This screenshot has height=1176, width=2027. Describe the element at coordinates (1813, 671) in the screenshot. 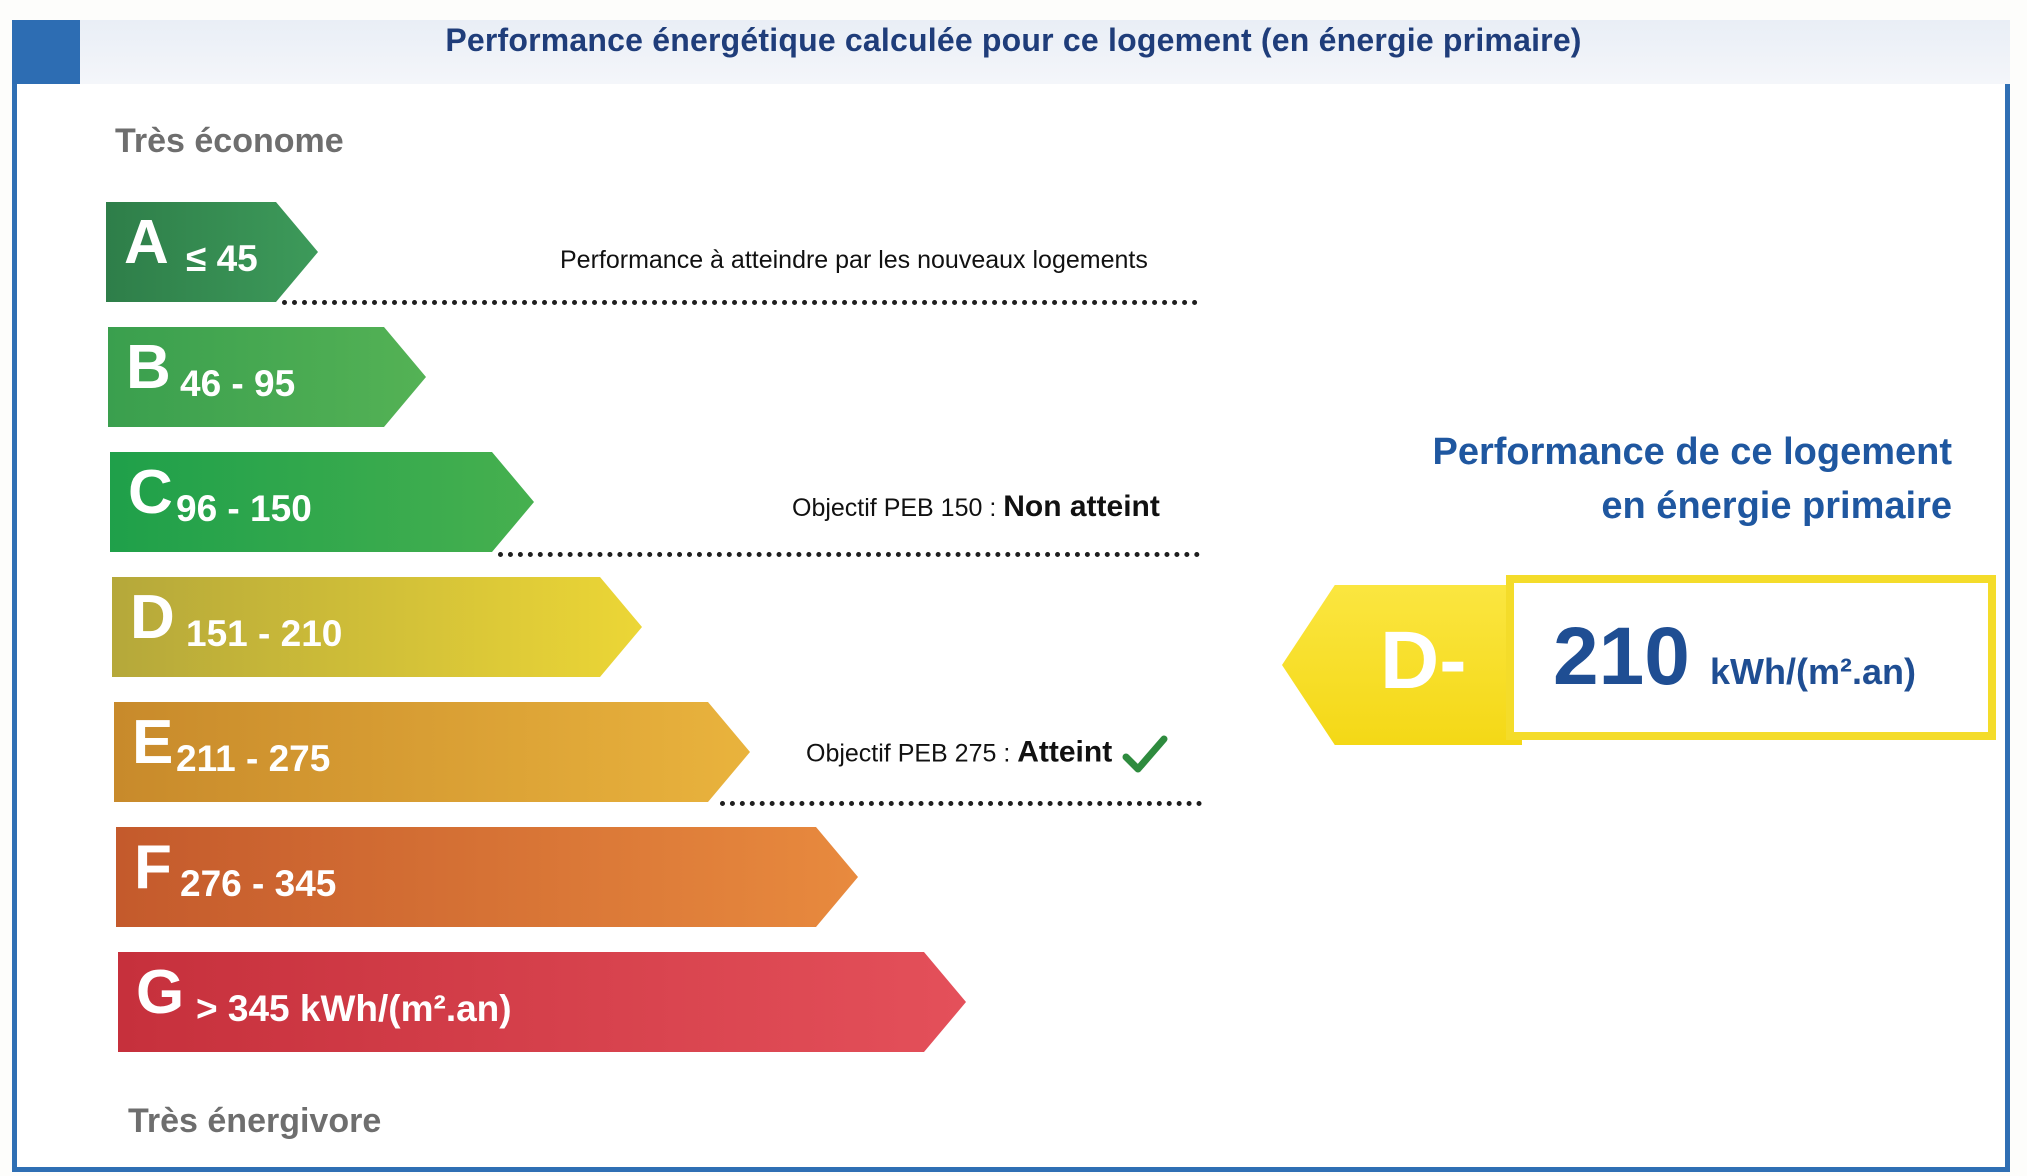

I see `result-unit: kWh/(m².an)` at that location.